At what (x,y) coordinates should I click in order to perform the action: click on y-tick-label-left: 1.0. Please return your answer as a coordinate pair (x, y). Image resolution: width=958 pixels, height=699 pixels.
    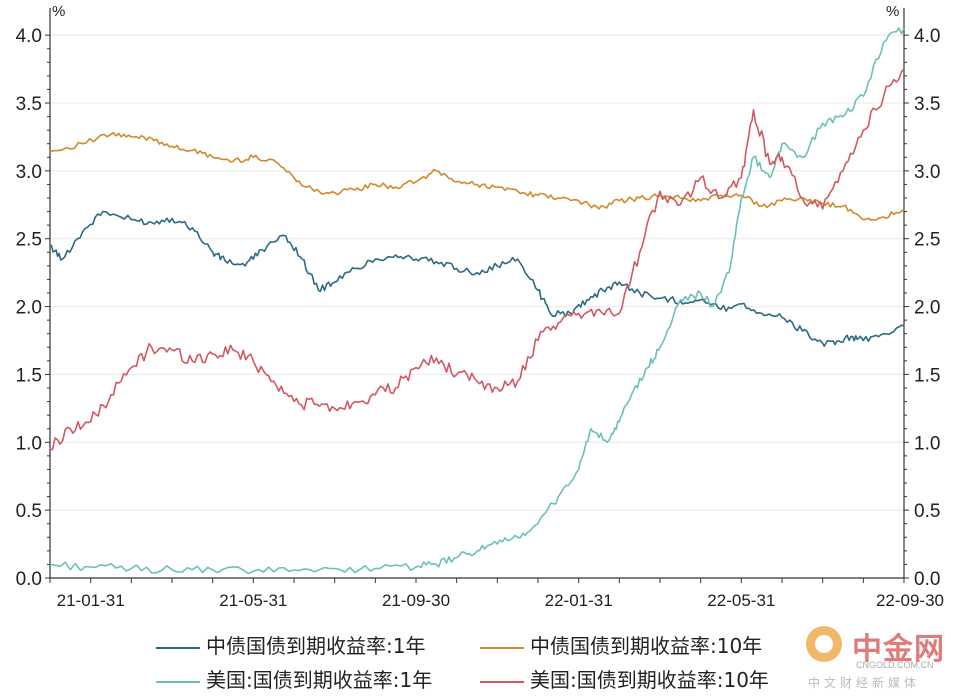
    Looking at the image, I should click on (29, 443).